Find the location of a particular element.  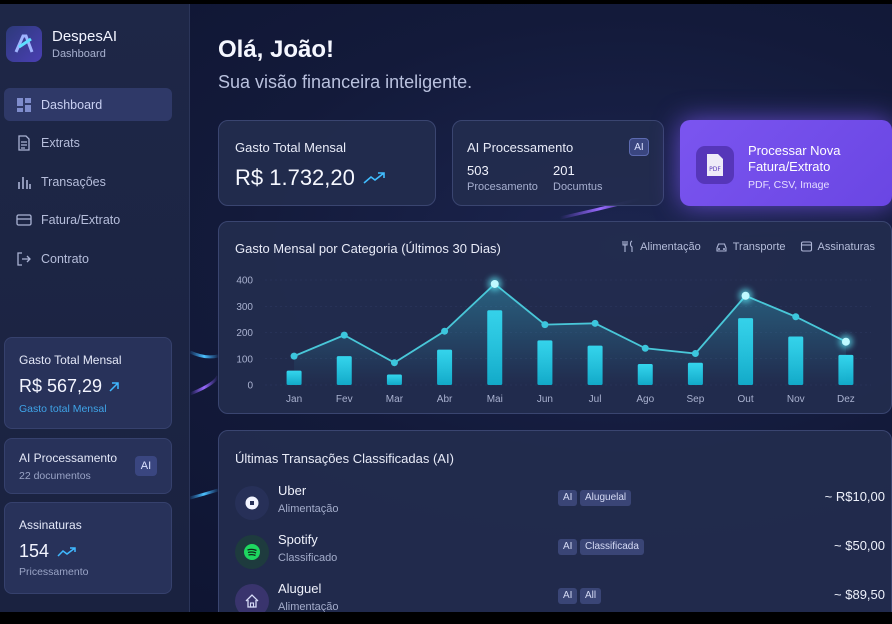

transactions-title: Últimas Transações Classificadas (AI) is located at coordinates (344, 458).